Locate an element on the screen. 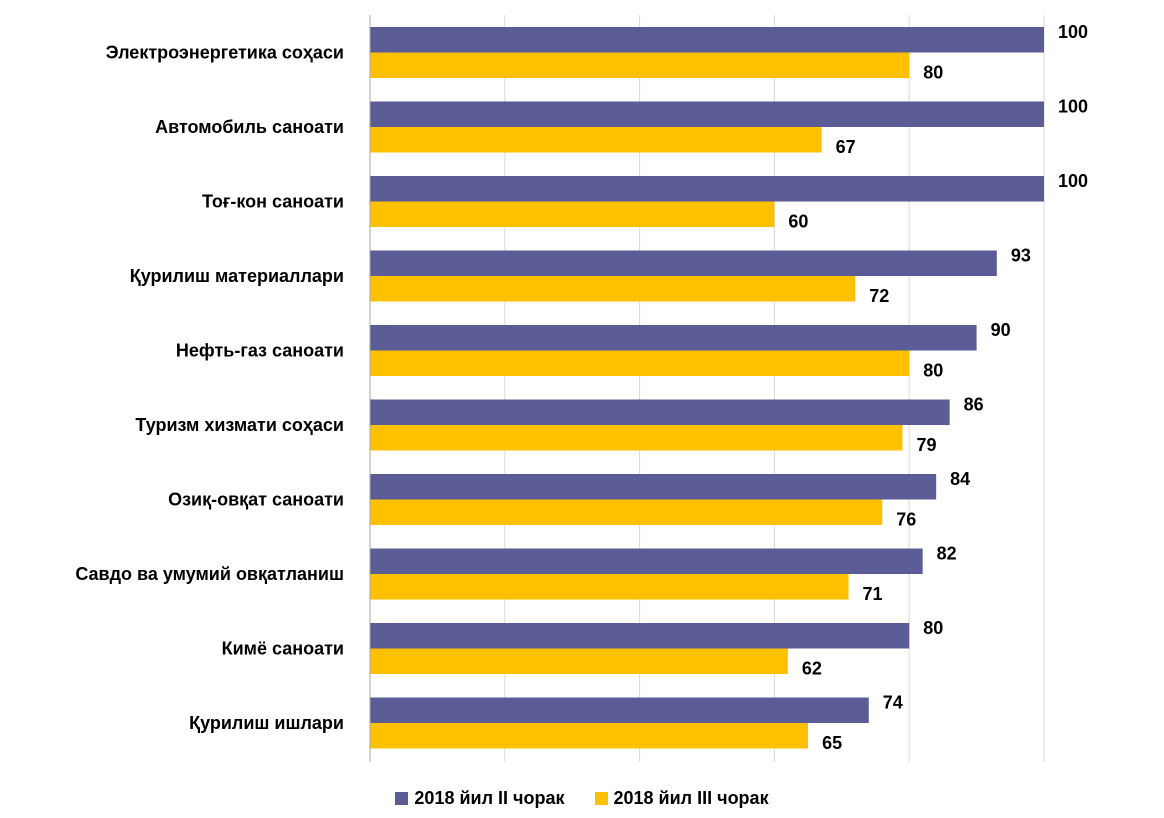  data-label-series-1: 84 is located at coordinates (960, 479).